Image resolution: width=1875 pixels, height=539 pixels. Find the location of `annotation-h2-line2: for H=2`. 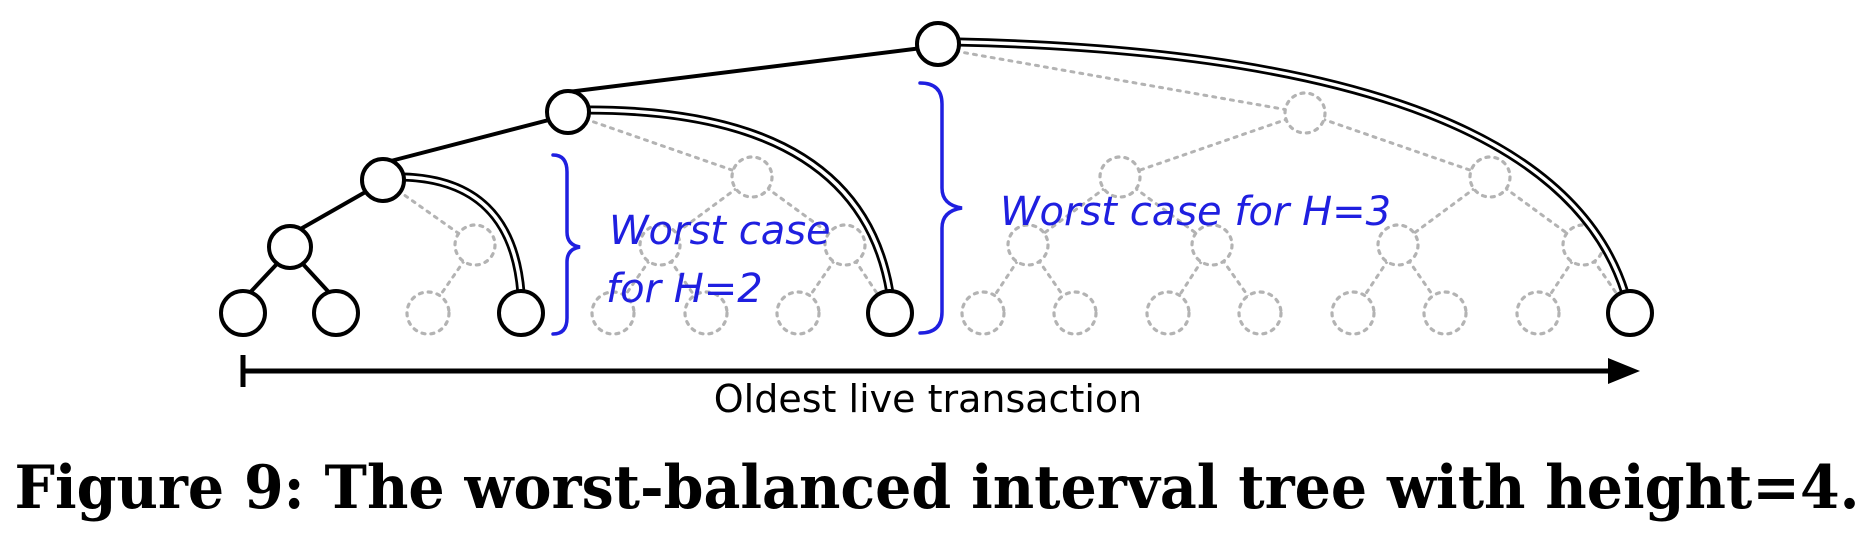

annotation-h2-line2: for H=2 is located at coordinates (684, 289).